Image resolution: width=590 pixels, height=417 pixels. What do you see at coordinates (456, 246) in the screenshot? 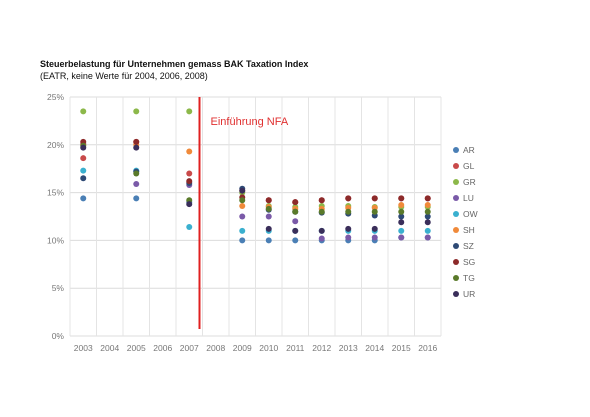
I see `legend-marker-sz` at bounding box center [456, 246].